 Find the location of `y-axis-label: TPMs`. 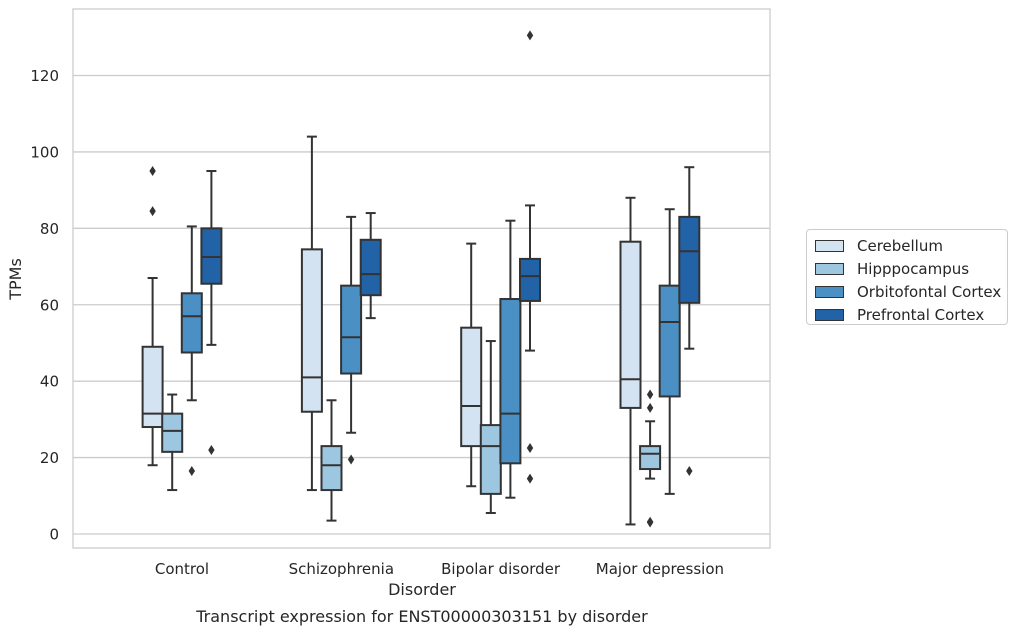

y-axis-label: TPMs is located at coordinates (15, 279).